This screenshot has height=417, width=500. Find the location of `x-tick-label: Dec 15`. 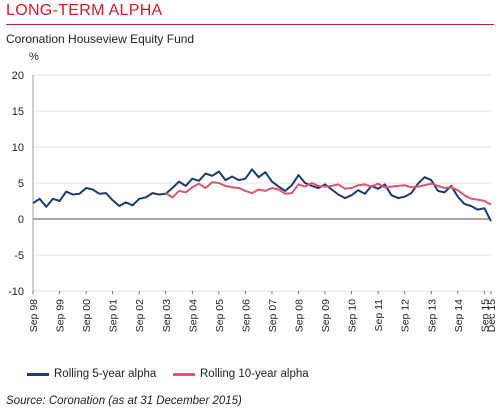

x-tick-label: Dec 15 is located at coordinates (492, 315).